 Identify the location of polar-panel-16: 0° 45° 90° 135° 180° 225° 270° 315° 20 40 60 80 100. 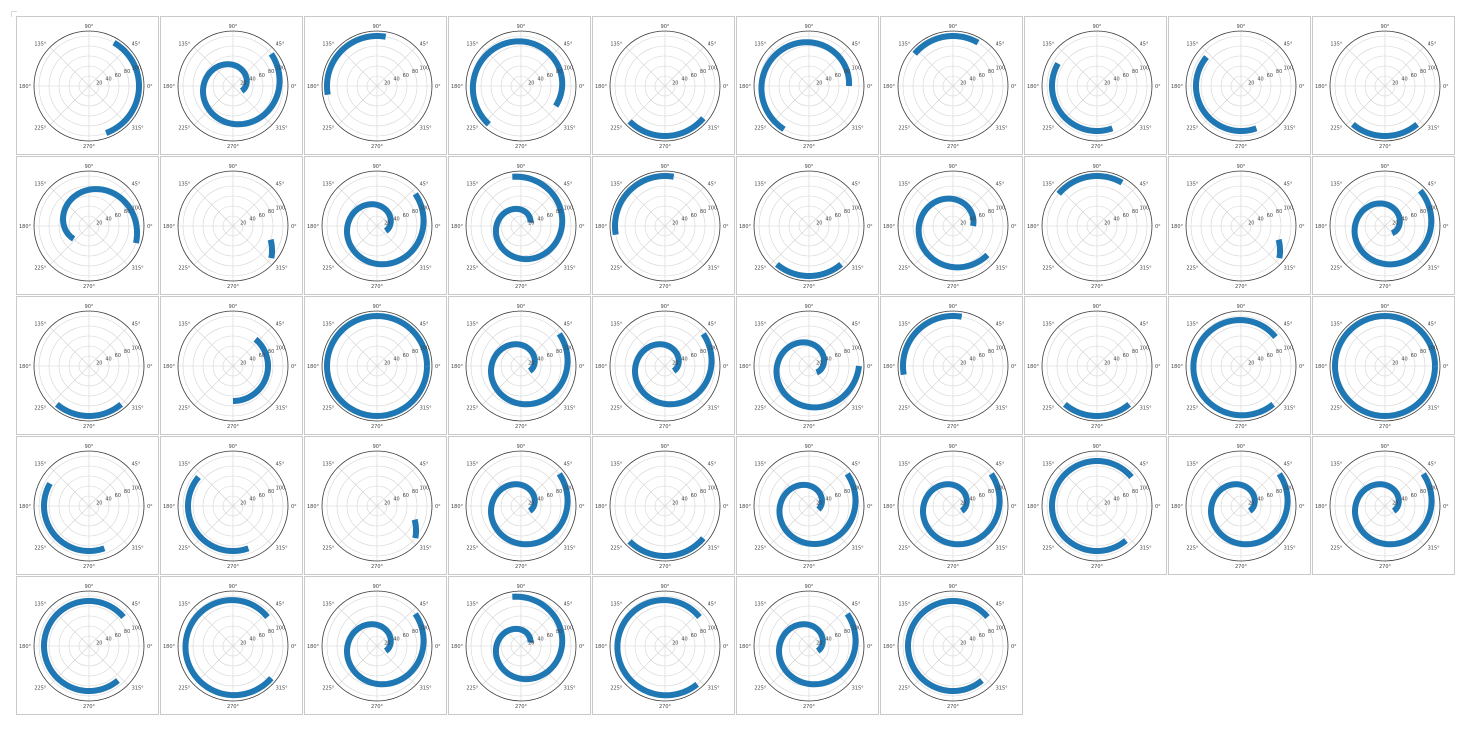
(807, 225).